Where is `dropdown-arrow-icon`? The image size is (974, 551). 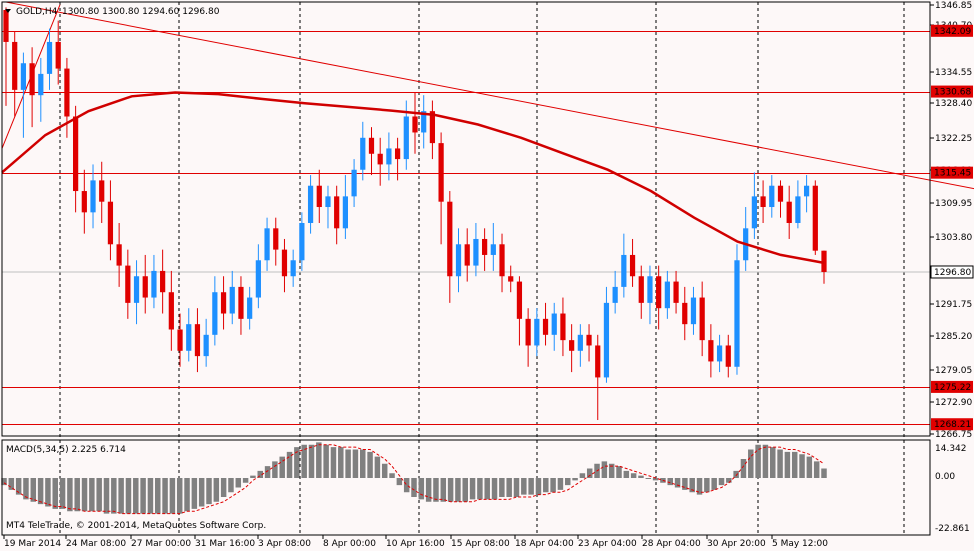
dropdown-arrow-icon is located at coordinates (8, 11).